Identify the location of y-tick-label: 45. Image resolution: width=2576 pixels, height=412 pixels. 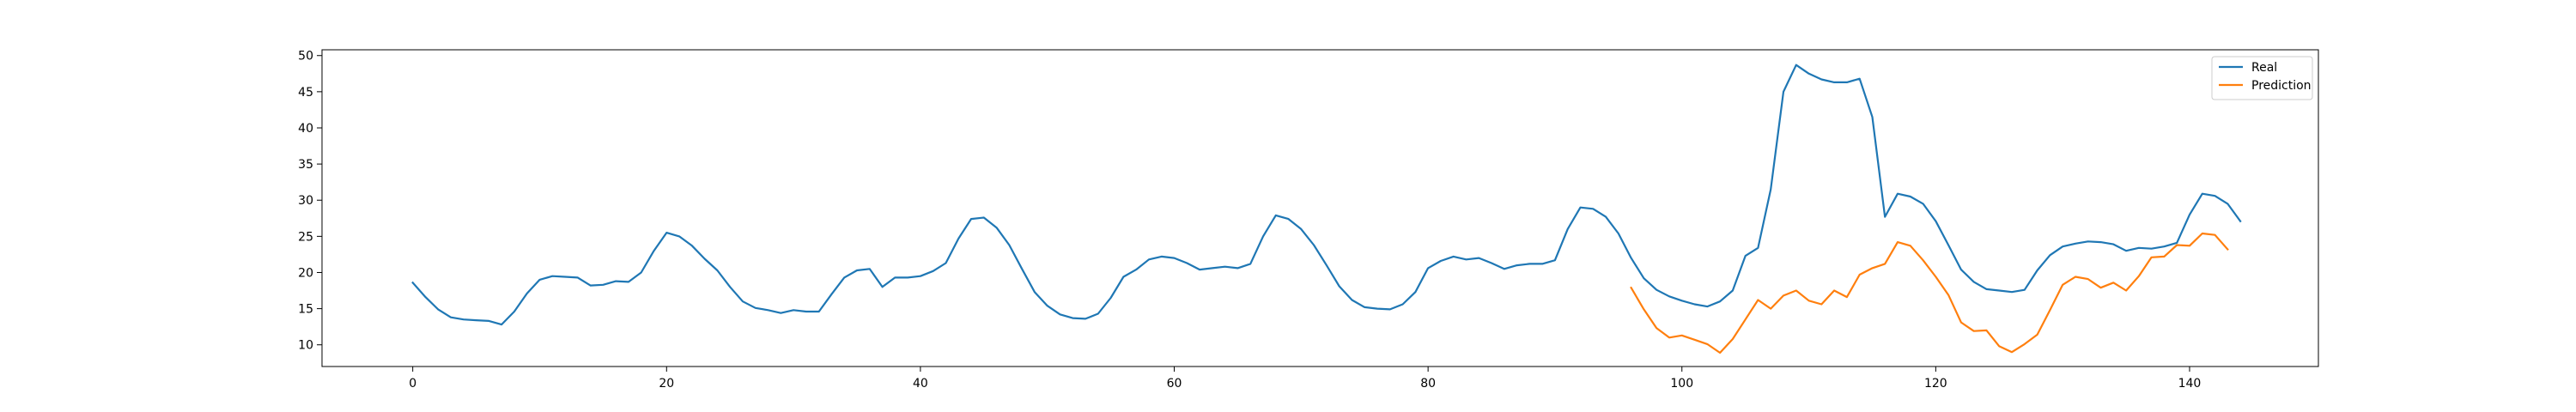
(305, 93).